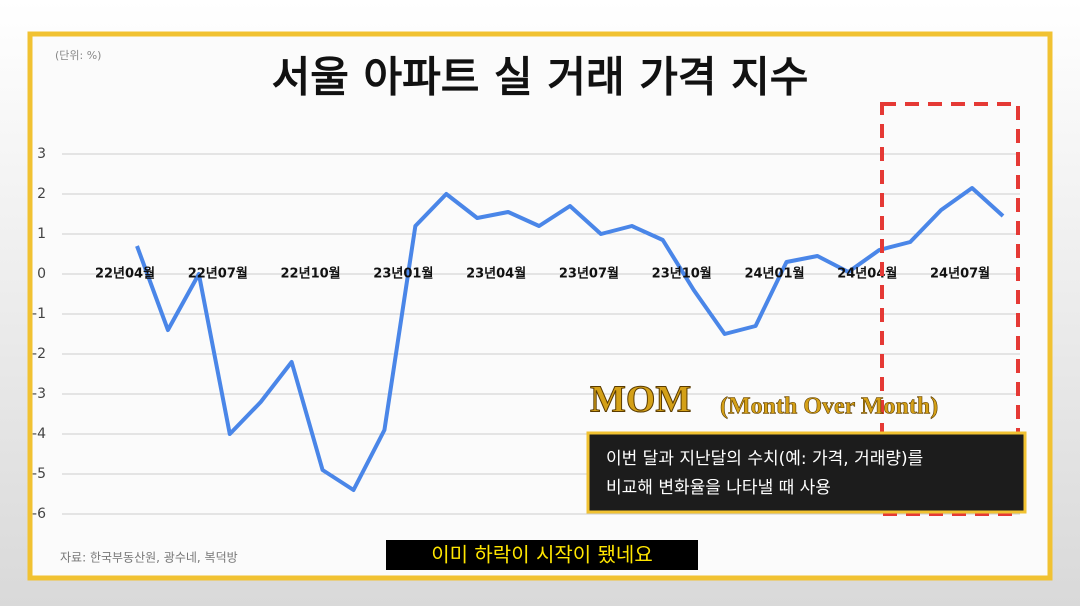 The width and height of the screenshot is (1080, 606). I want to click on y-tick-label: -5, so click(39, 474).